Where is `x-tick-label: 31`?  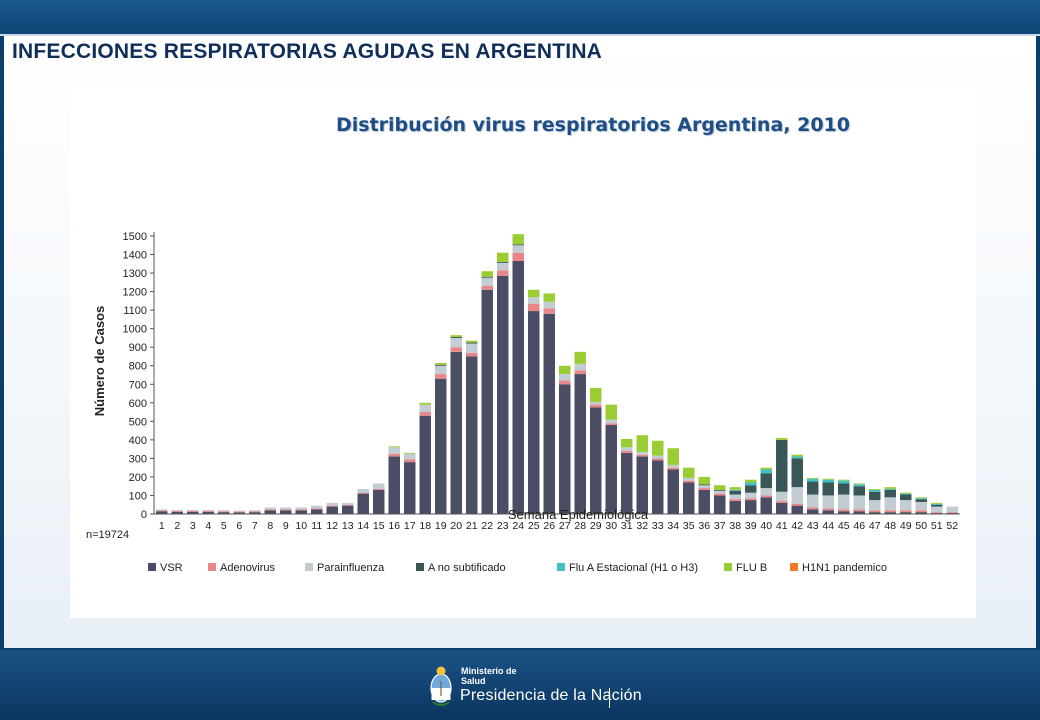 x-tick-label: 31 is located at coordinates (627, 526).